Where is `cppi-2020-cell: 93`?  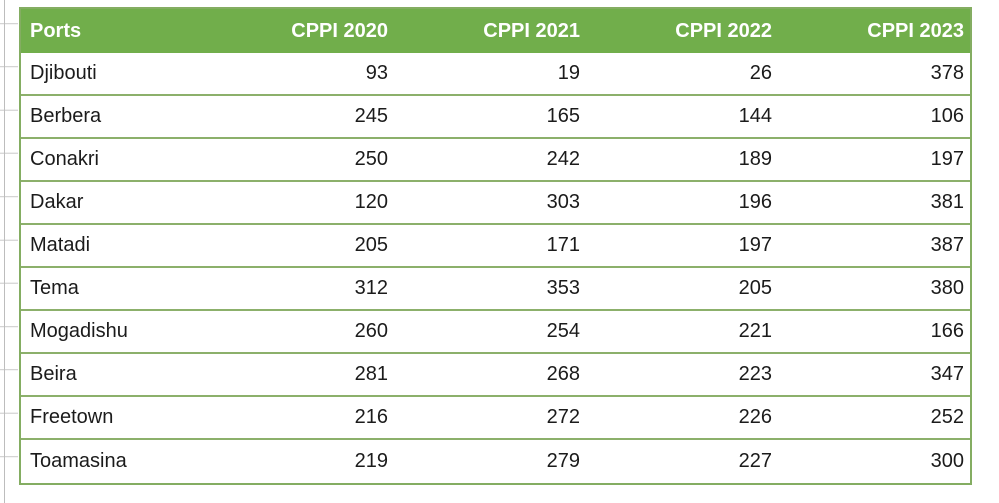
cppi-2020-cell: 93 is located at coordinates (376, 73).